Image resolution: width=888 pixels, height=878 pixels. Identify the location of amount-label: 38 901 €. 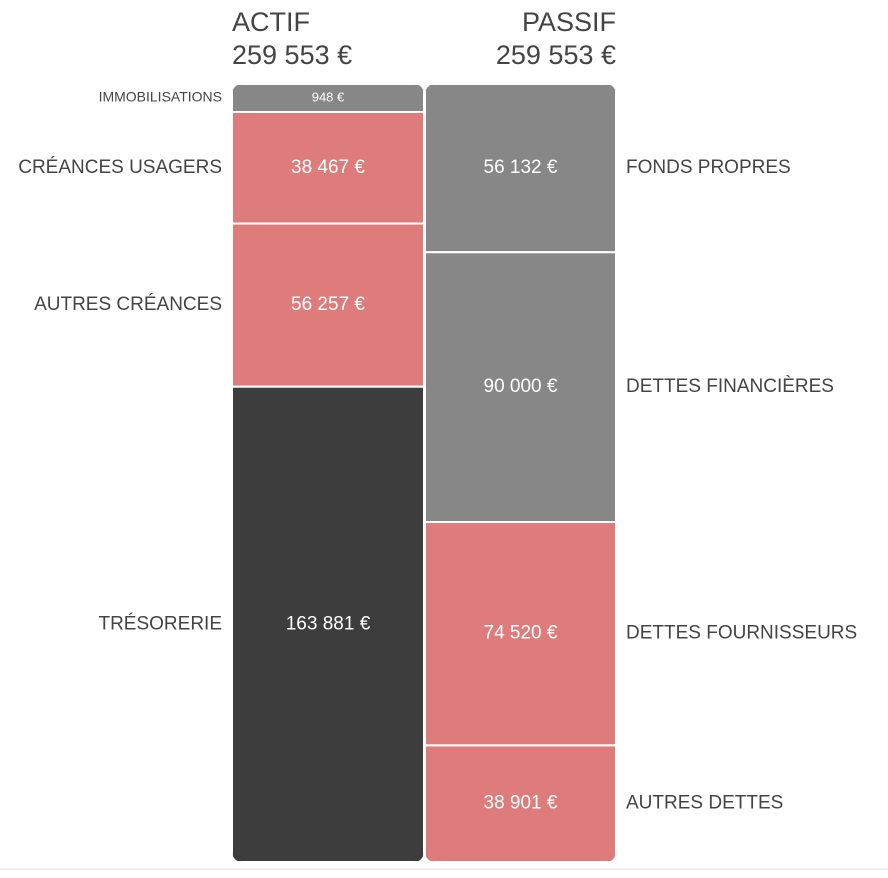
(521, 803).